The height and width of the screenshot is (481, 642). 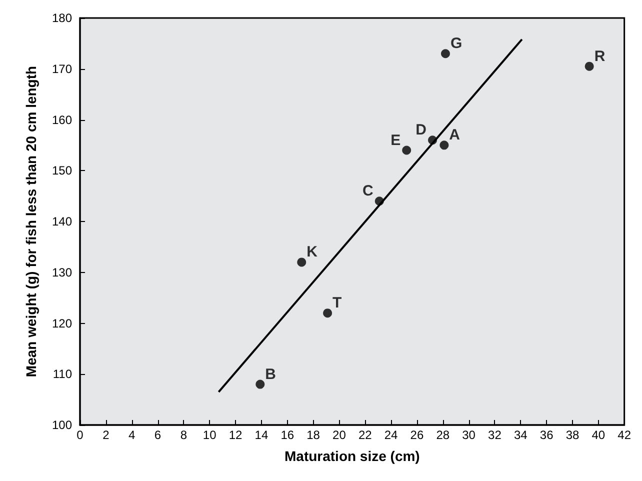 I want to click on x-tick-label: 18, so click(x=313, y=435).